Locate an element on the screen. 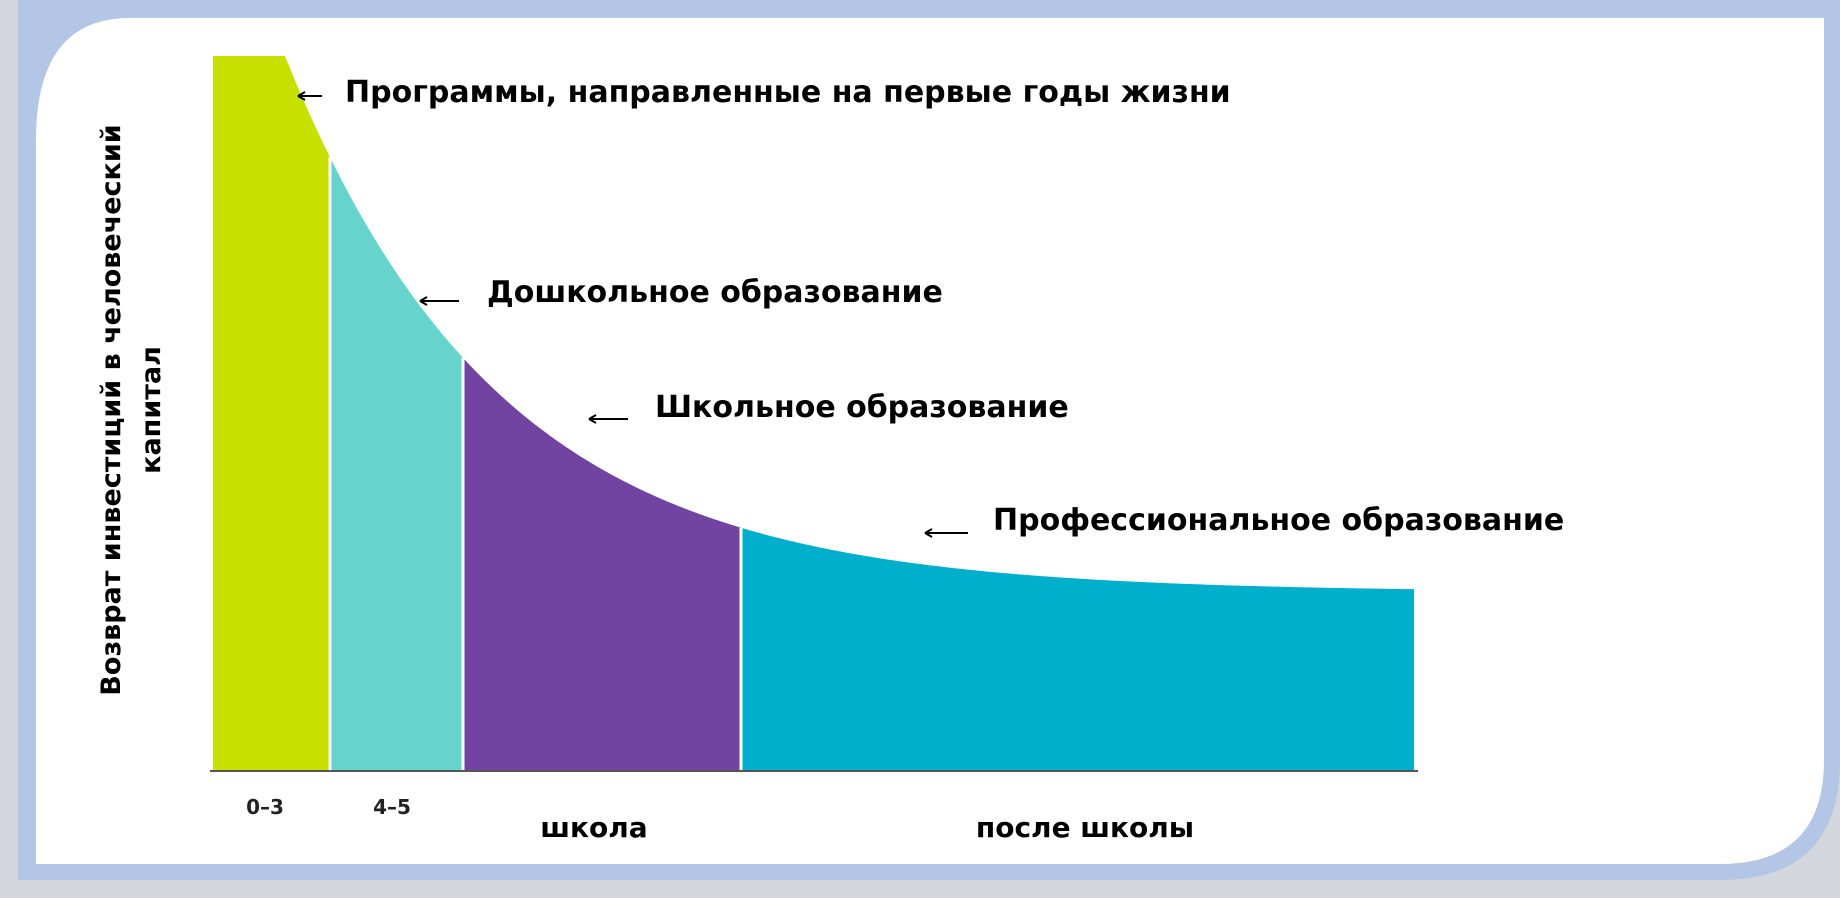  y-axis-label-line-2: капитал is located at coordinates (151, 410).